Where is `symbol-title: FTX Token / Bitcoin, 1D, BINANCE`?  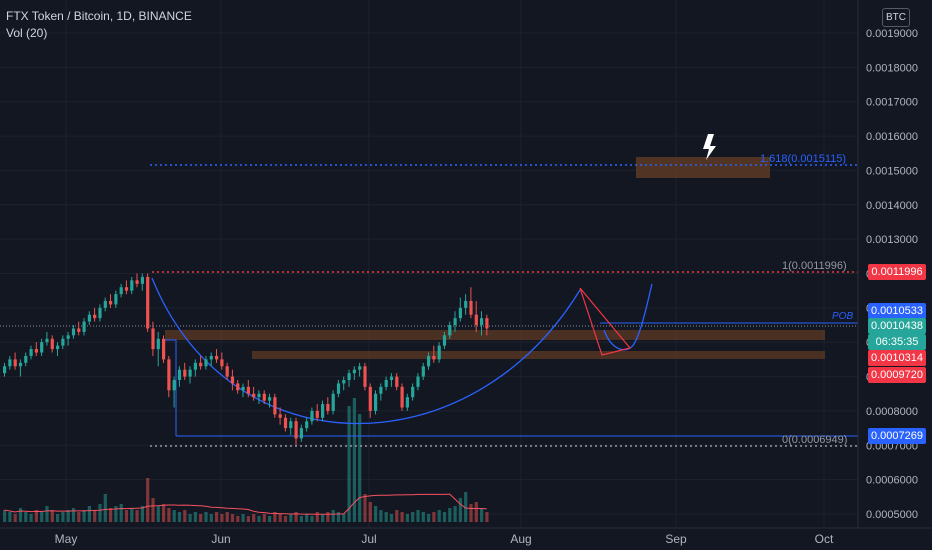
symbol-title: FTX Token / Bitcoin, 1D, BINANCE is located at coordinates (99, 16).